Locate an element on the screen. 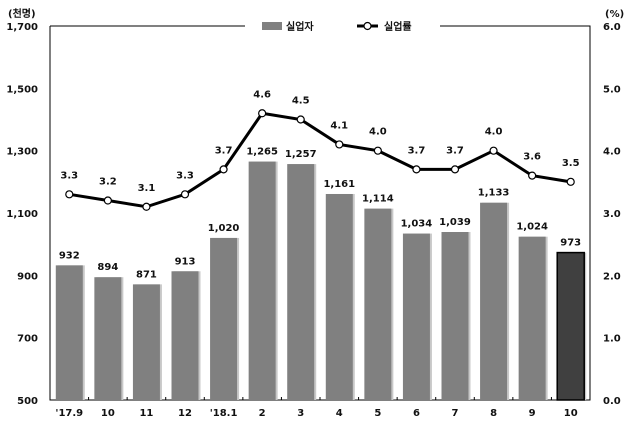 This screenshot has height=426, width=643. x-tick-label: 6 is located at coordinates (416, 413).